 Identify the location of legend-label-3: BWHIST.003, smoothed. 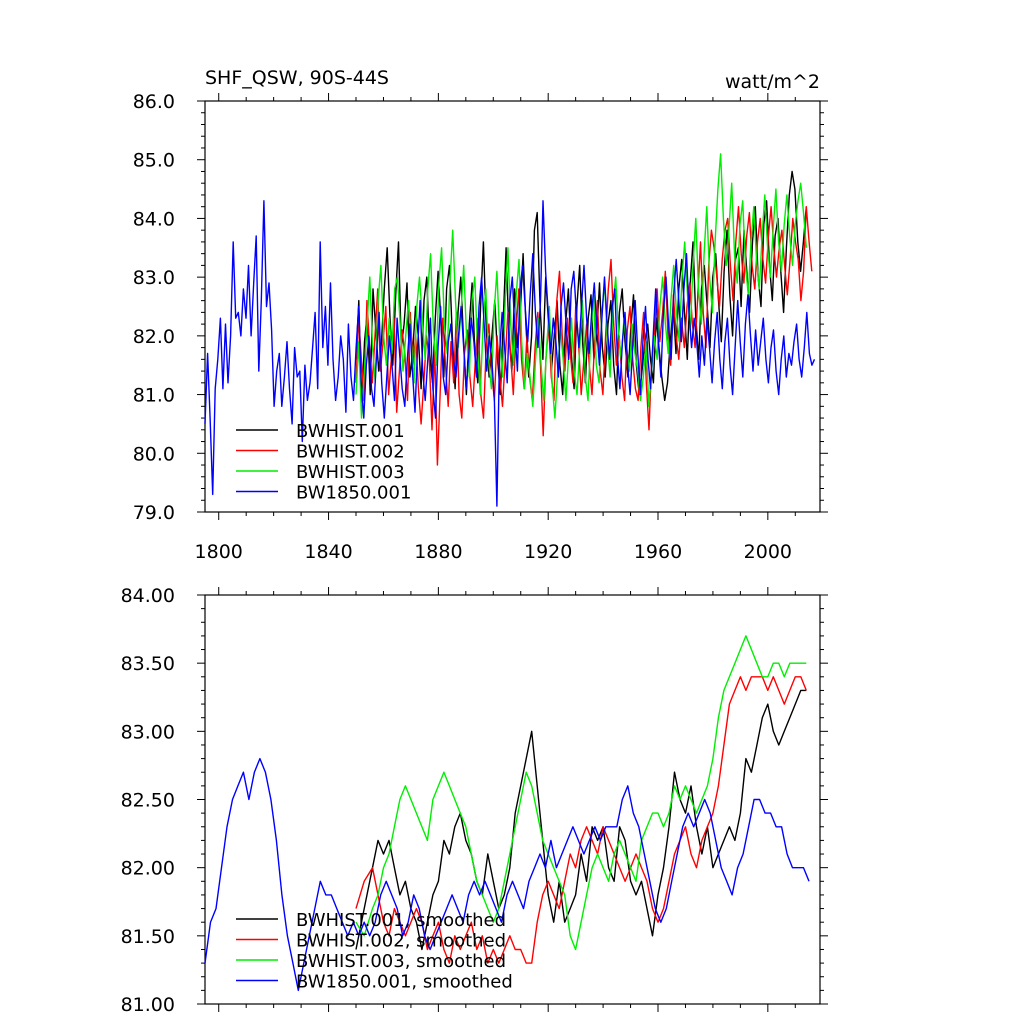
(401, 961).